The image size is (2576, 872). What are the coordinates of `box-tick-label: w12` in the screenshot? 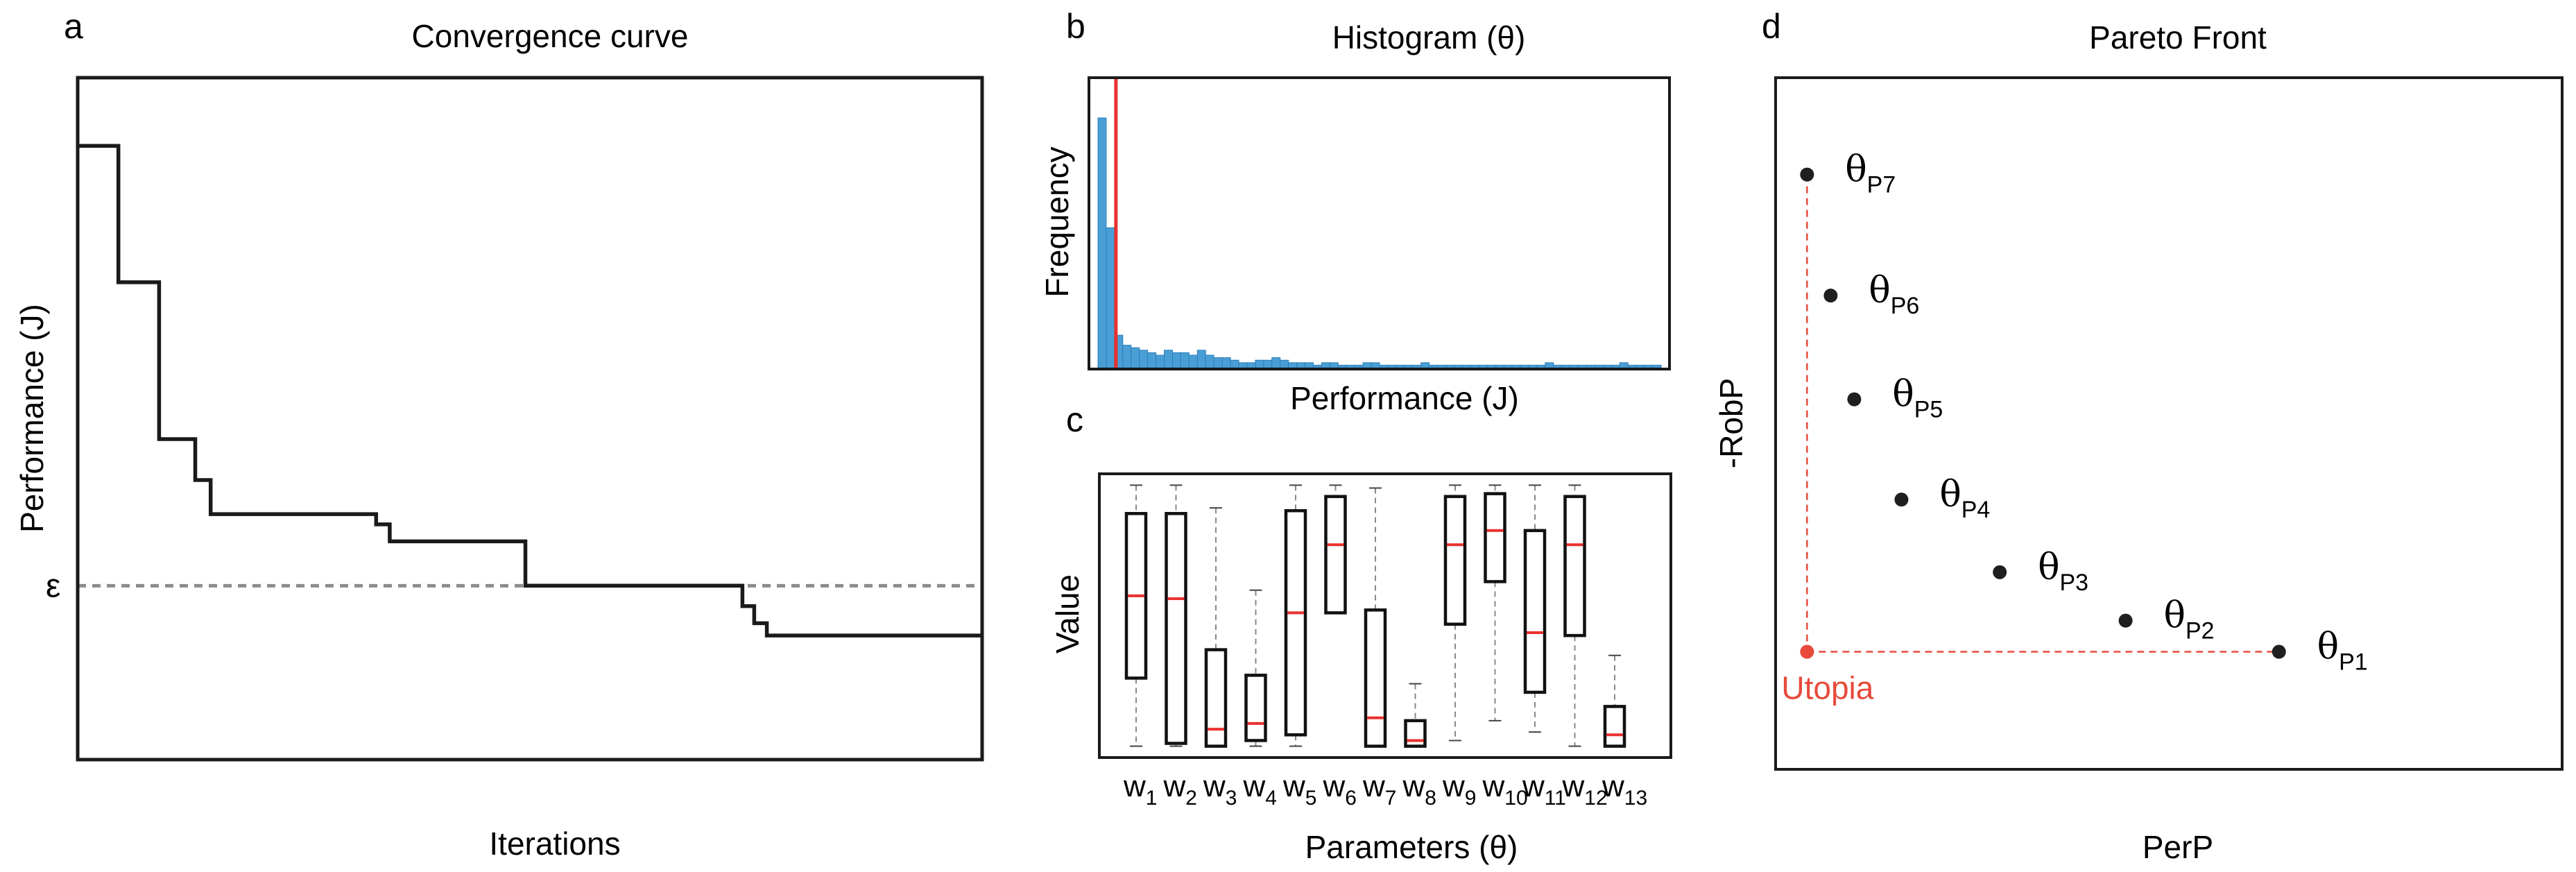 It's located at (1585, 789).